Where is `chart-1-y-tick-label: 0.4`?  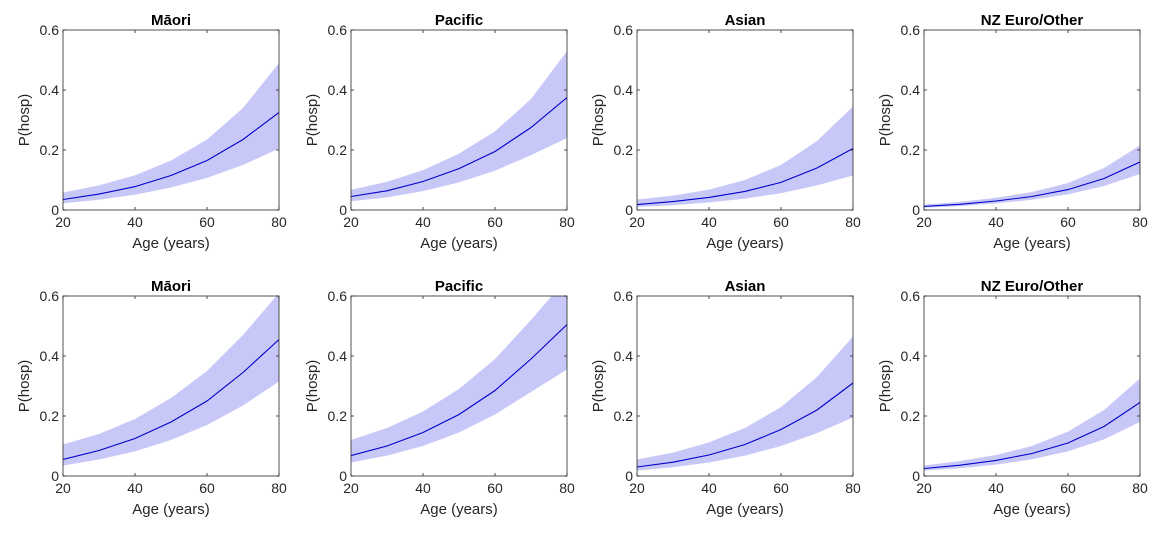 chart-1-y-tick-label: 0.4 is located at coordinates (50, 90).